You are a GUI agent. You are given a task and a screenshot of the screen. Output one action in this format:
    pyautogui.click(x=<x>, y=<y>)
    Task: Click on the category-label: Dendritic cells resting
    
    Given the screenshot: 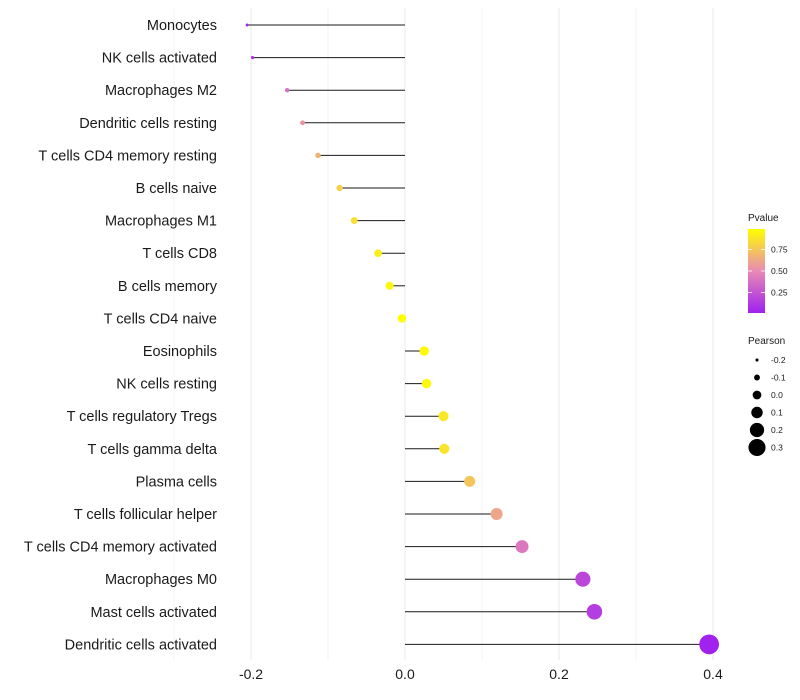 What is the action you would take?
    pyautogui.click(x=148, y=124)
    